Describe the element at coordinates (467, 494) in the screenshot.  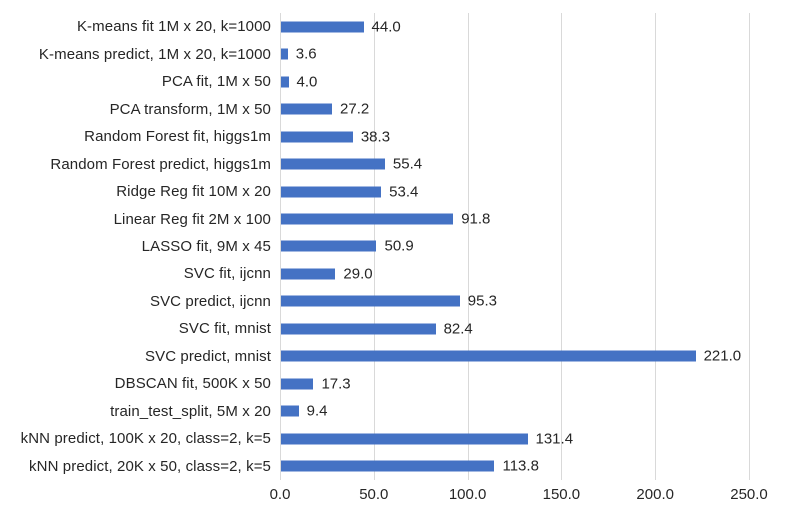
I see `x-tick-label: 100.0` at that location.